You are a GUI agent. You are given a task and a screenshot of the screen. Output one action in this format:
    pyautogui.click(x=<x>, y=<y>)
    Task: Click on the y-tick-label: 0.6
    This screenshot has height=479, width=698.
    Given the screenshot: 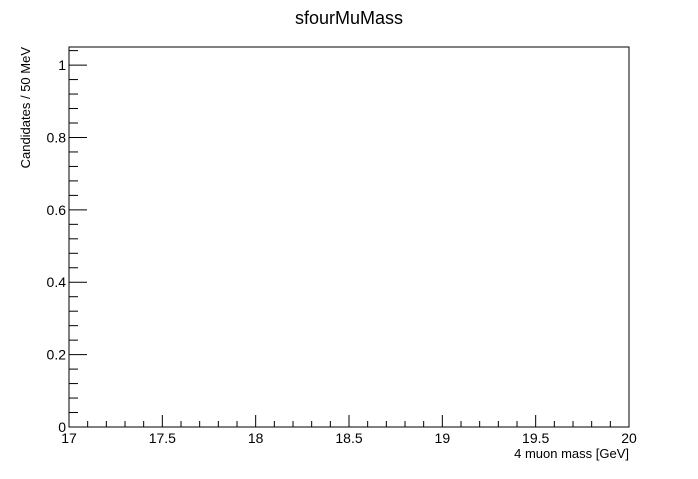 What is the action you would take?
    pyautogui.click(x=57, y=210)
    